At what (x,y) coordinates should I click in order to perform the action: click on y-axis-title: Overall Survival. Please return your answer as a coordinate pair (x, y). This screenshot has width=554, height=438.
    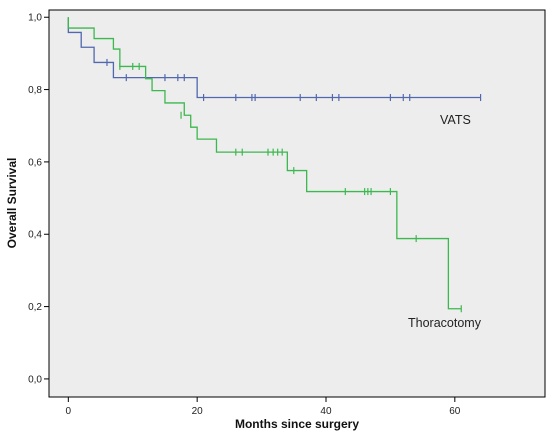
    Looking at the image, I should click on (12, 203).